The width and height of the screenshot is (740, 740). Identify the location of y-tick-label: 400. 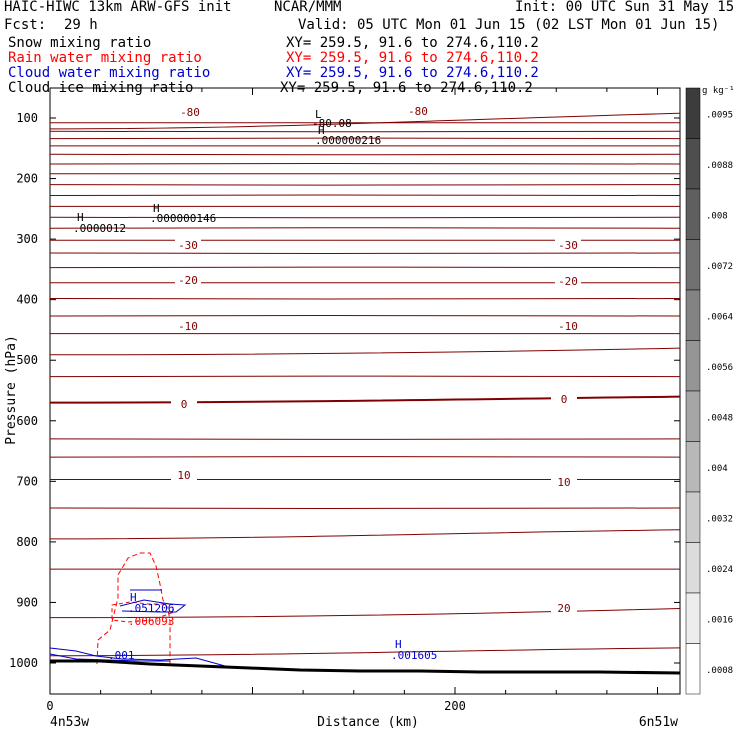
(27, 300).